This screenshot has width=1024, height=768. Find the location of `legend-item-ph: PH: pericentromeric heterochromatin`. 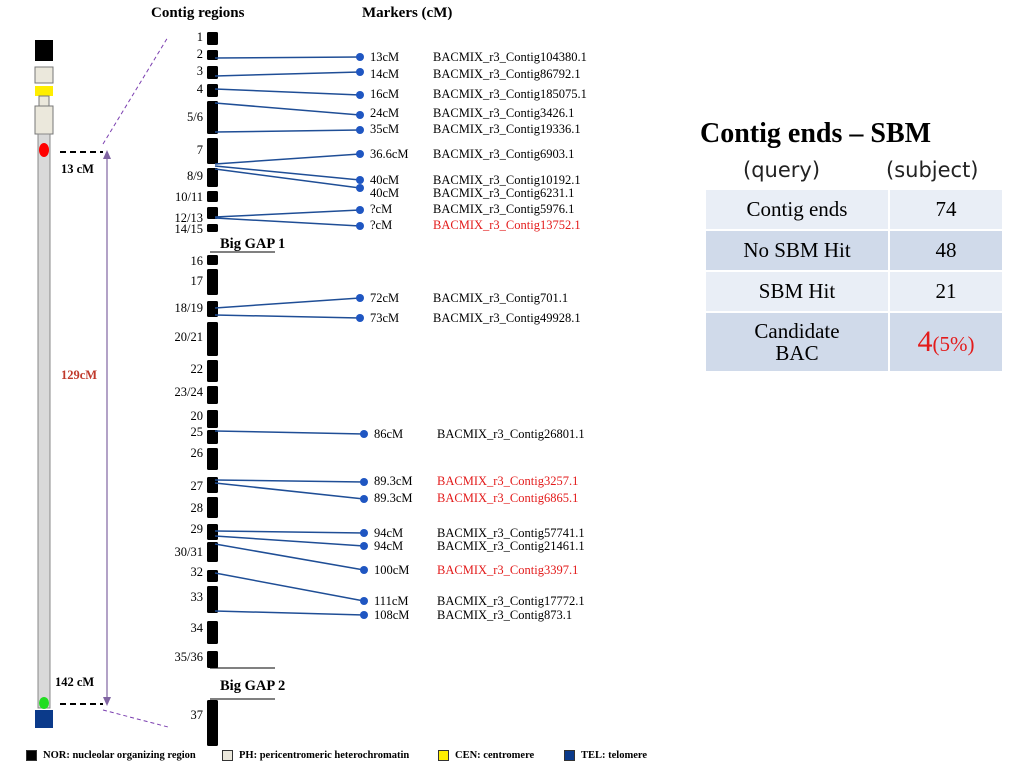

legend-item-ph: PH: pericentromeric heterochromatin is located at coordinates (315, 755).